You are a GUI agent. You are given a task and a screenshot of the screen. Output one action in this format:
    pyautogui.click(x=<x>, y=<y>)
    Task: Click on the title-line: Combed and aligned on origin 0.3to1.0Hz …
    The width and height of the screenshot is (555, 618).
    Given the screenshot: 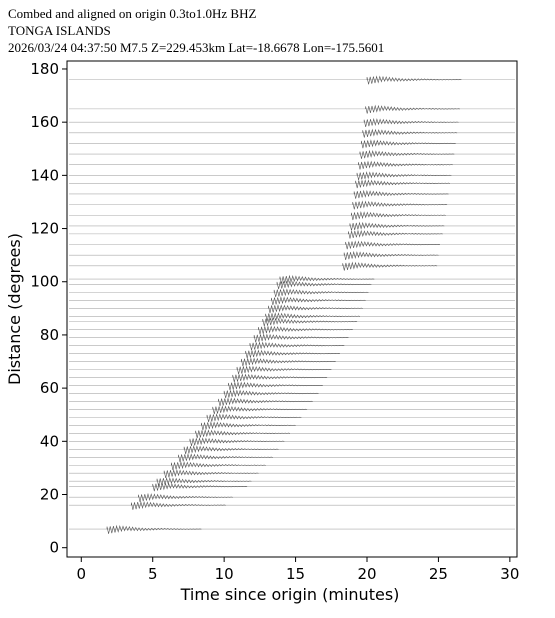 What is the action you would take?
    pyautogui.click(x=132, y=13)
    